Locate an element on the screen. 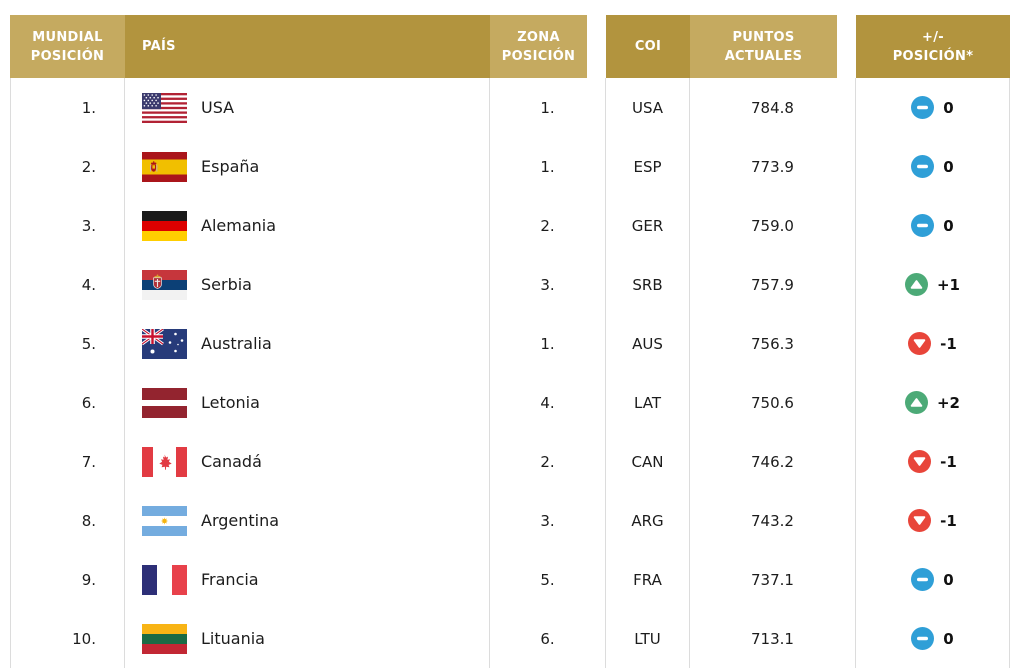  points-value: 756.3 is located at coordinates (772, 343).